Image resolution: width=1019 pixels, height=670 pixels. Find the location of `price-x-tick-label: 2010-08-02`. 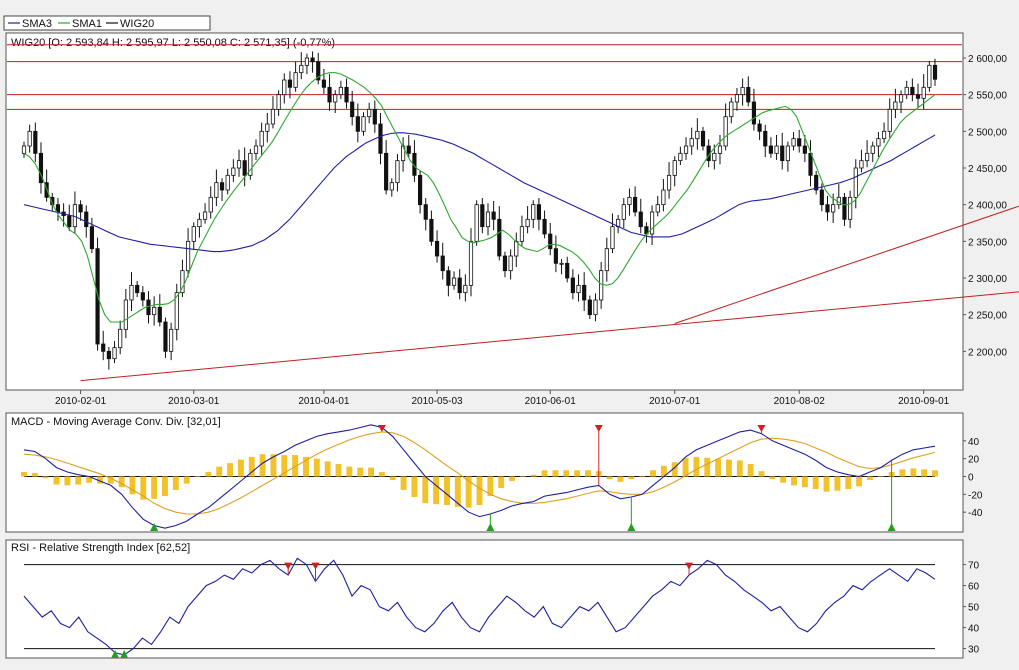

price-x-tick-label: 2010-08-02 is located at coordinates (800, 401).